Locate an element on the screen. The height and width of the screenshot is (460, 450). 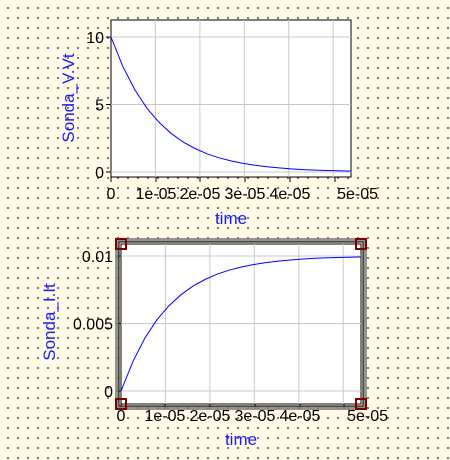
chart-1-y-axis-label: Sonda_V.Vt is located at coordinates (68, 97).